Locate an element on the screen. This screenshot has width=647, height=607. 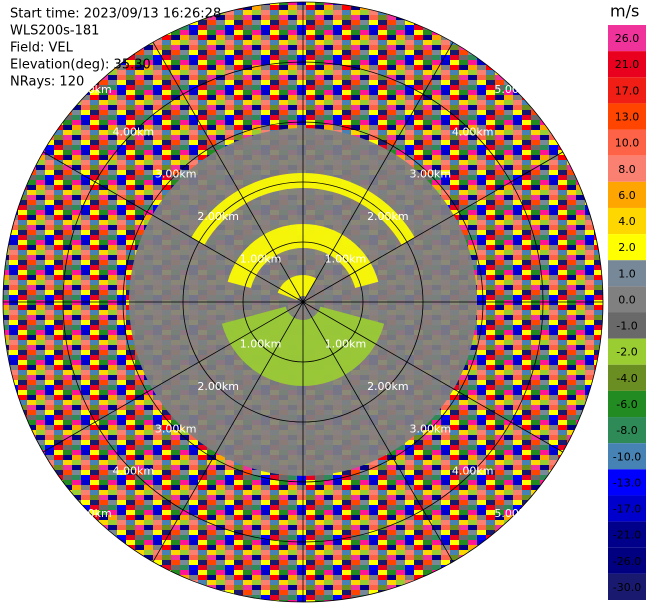
colorbar-label: 1.0 is located at coordinates (627, 273).